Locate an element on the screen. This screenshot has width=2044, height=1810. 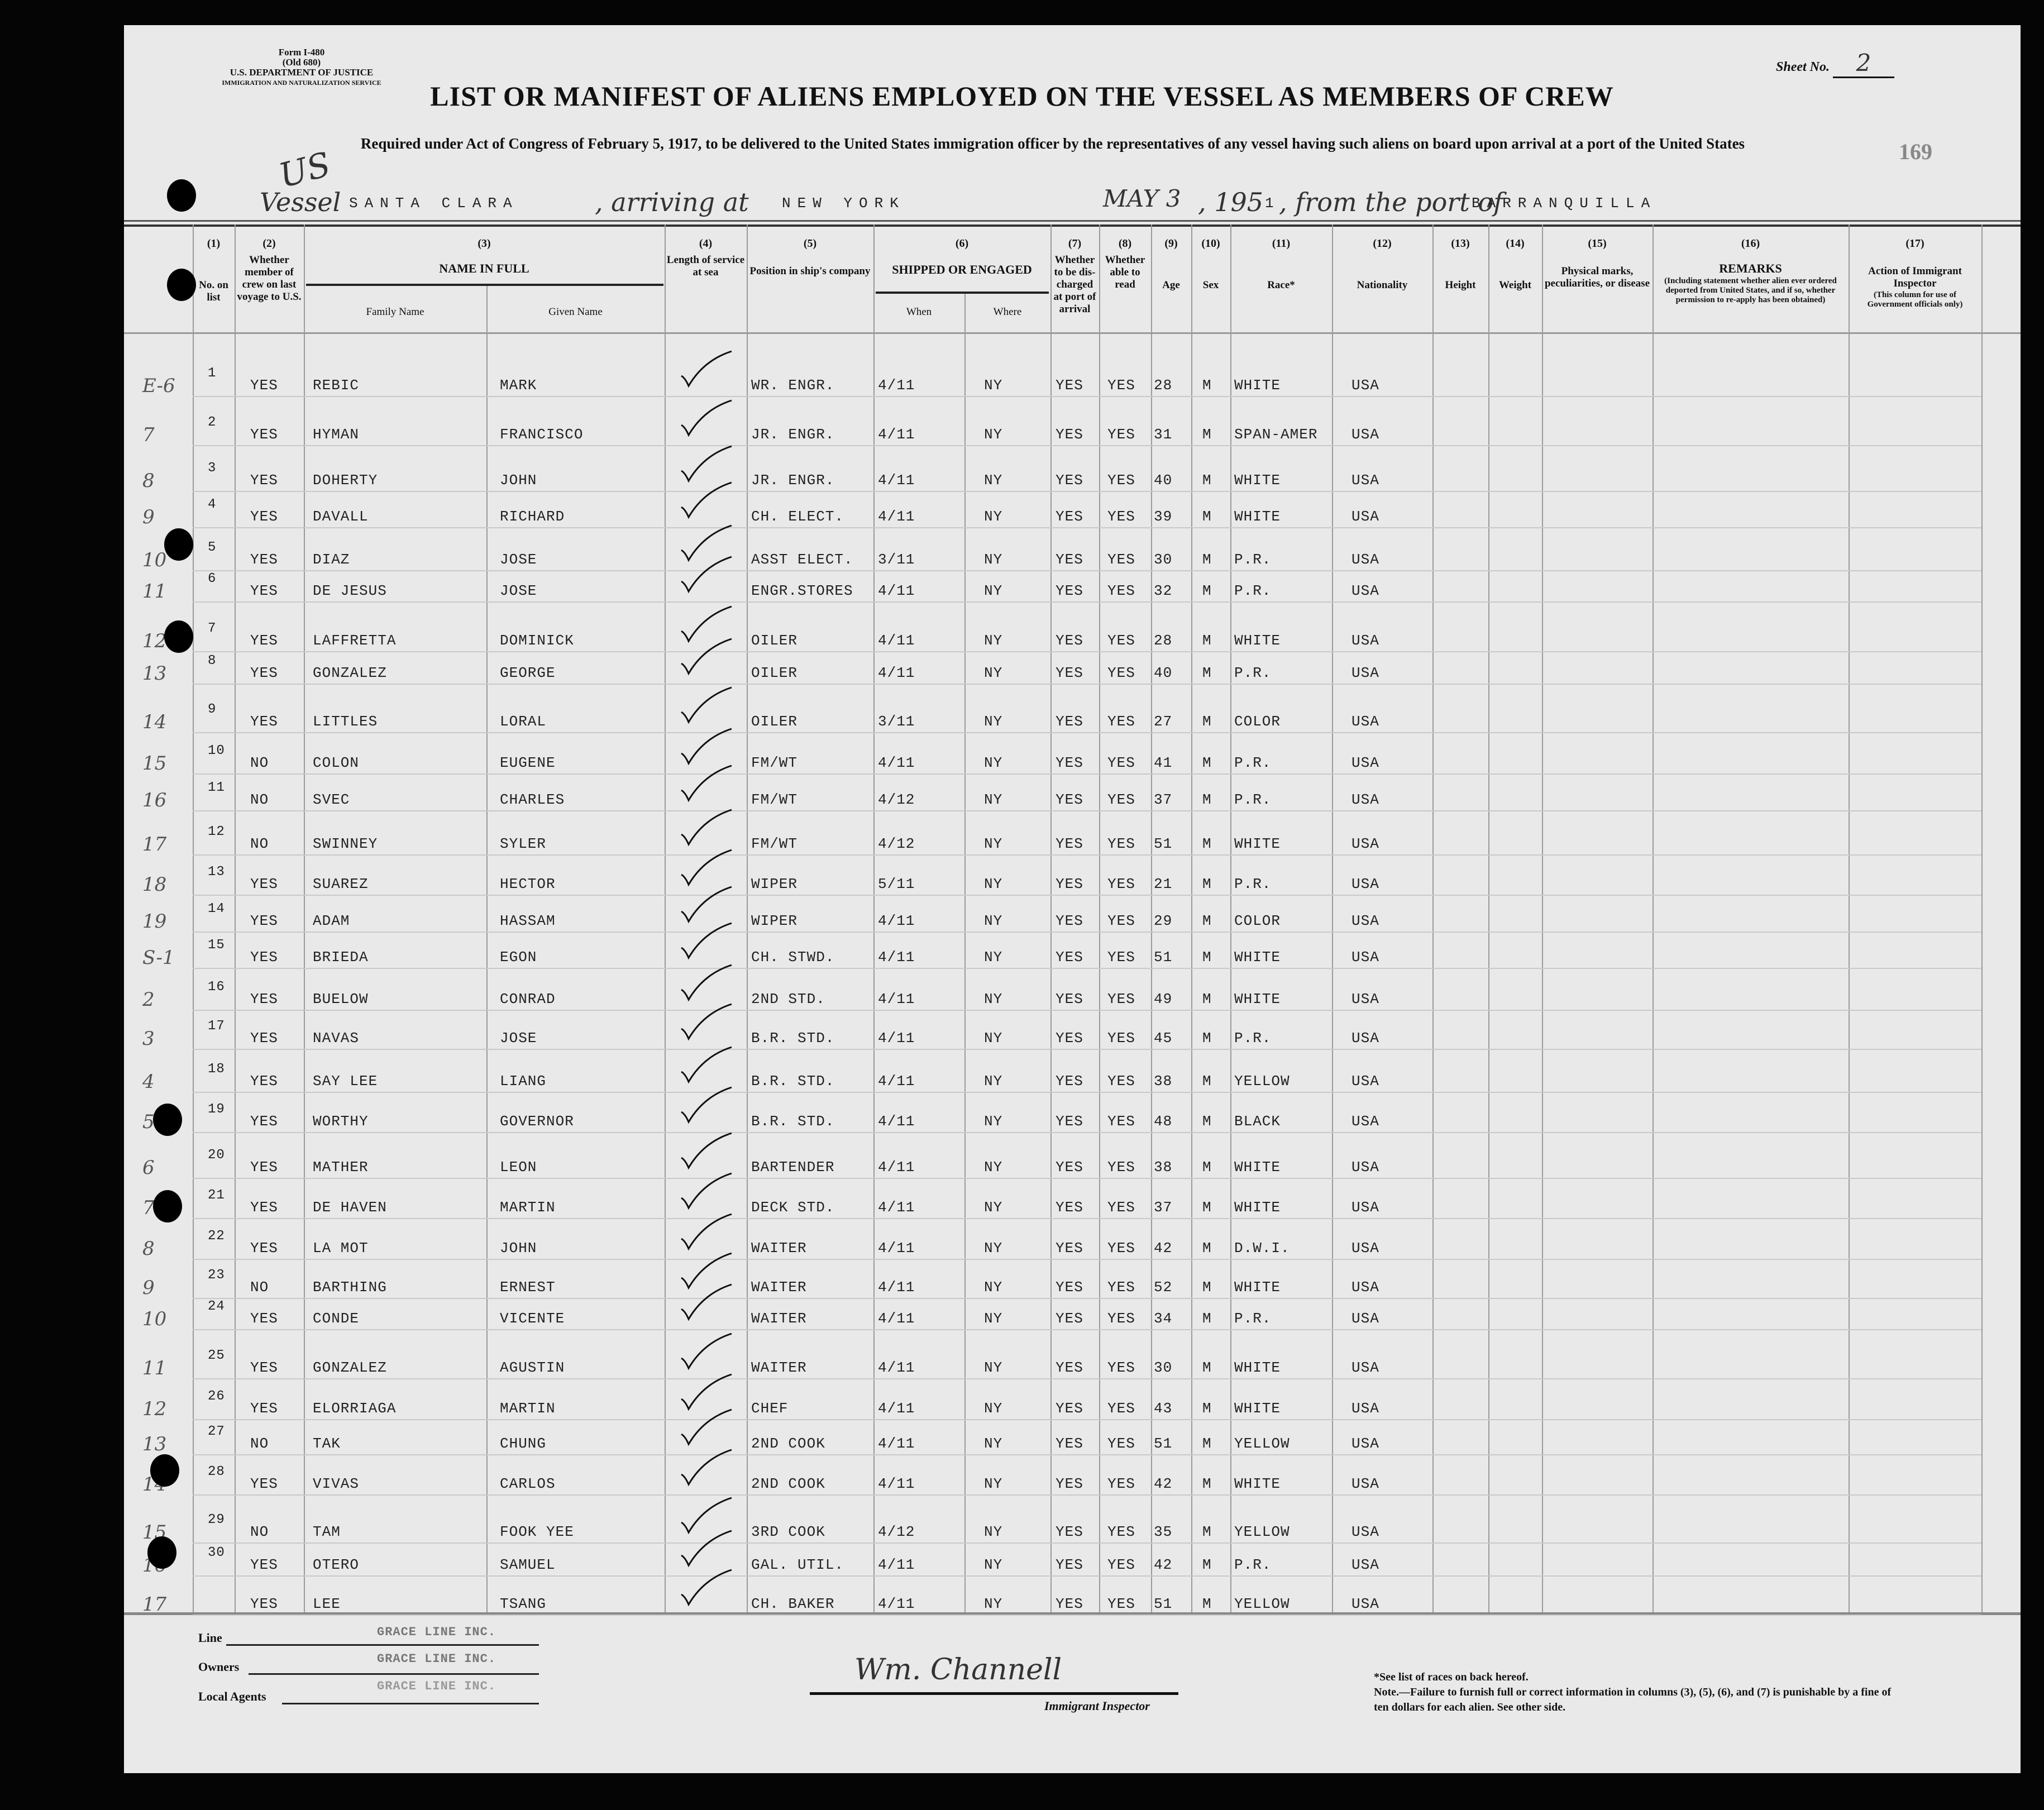
cell-given: EUGENE is located at coordinates (528, 762).